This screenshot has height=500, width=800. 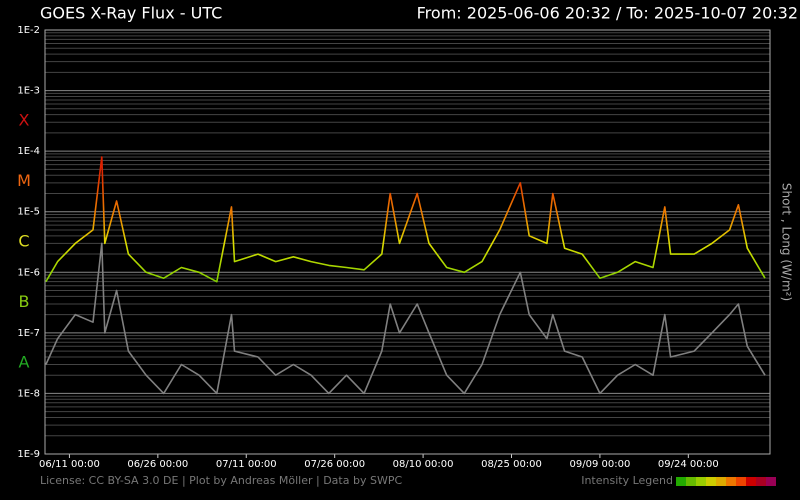 What do you see at coordinates (28, 272) in the screenshot?
I see `y-tick-label: 1E-6` at bounding box center [28, 272].